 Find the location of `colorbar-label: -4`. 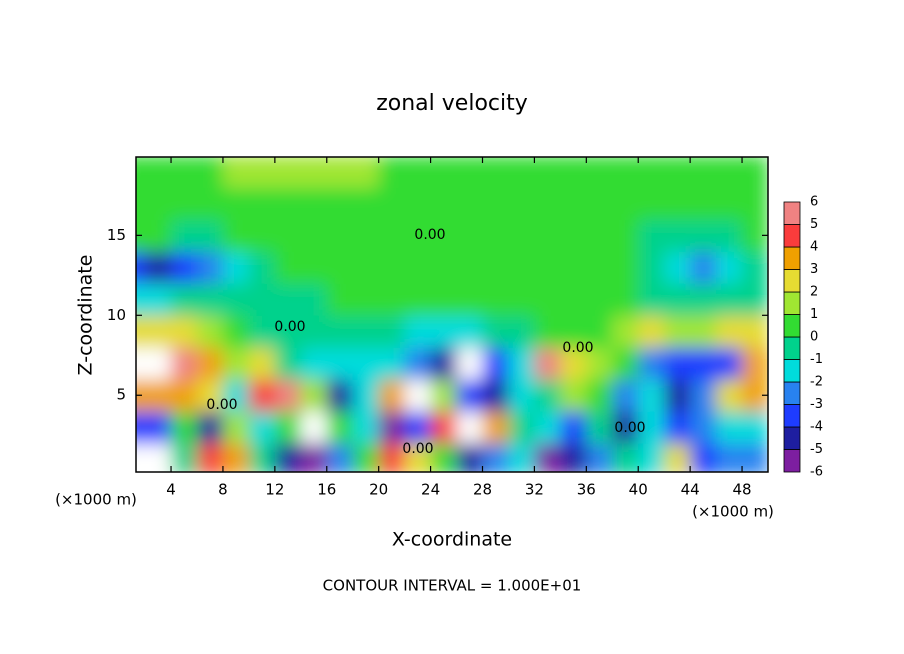

colorbar-label: -4 is located at coordinates (816, 427).